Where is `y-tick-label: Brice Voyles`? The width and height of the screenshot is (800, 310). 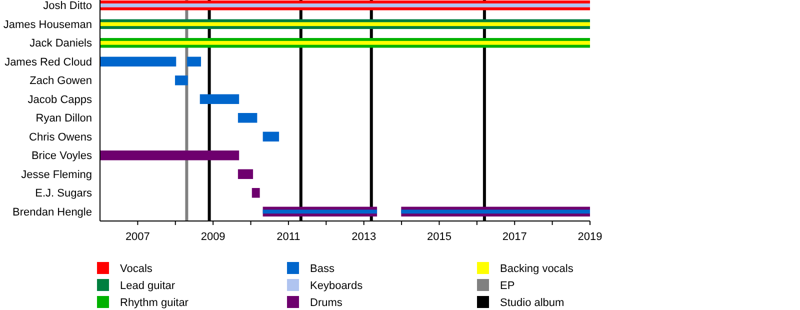 y-tick-label: Brice Voyles is located at coordinates (61, 156).